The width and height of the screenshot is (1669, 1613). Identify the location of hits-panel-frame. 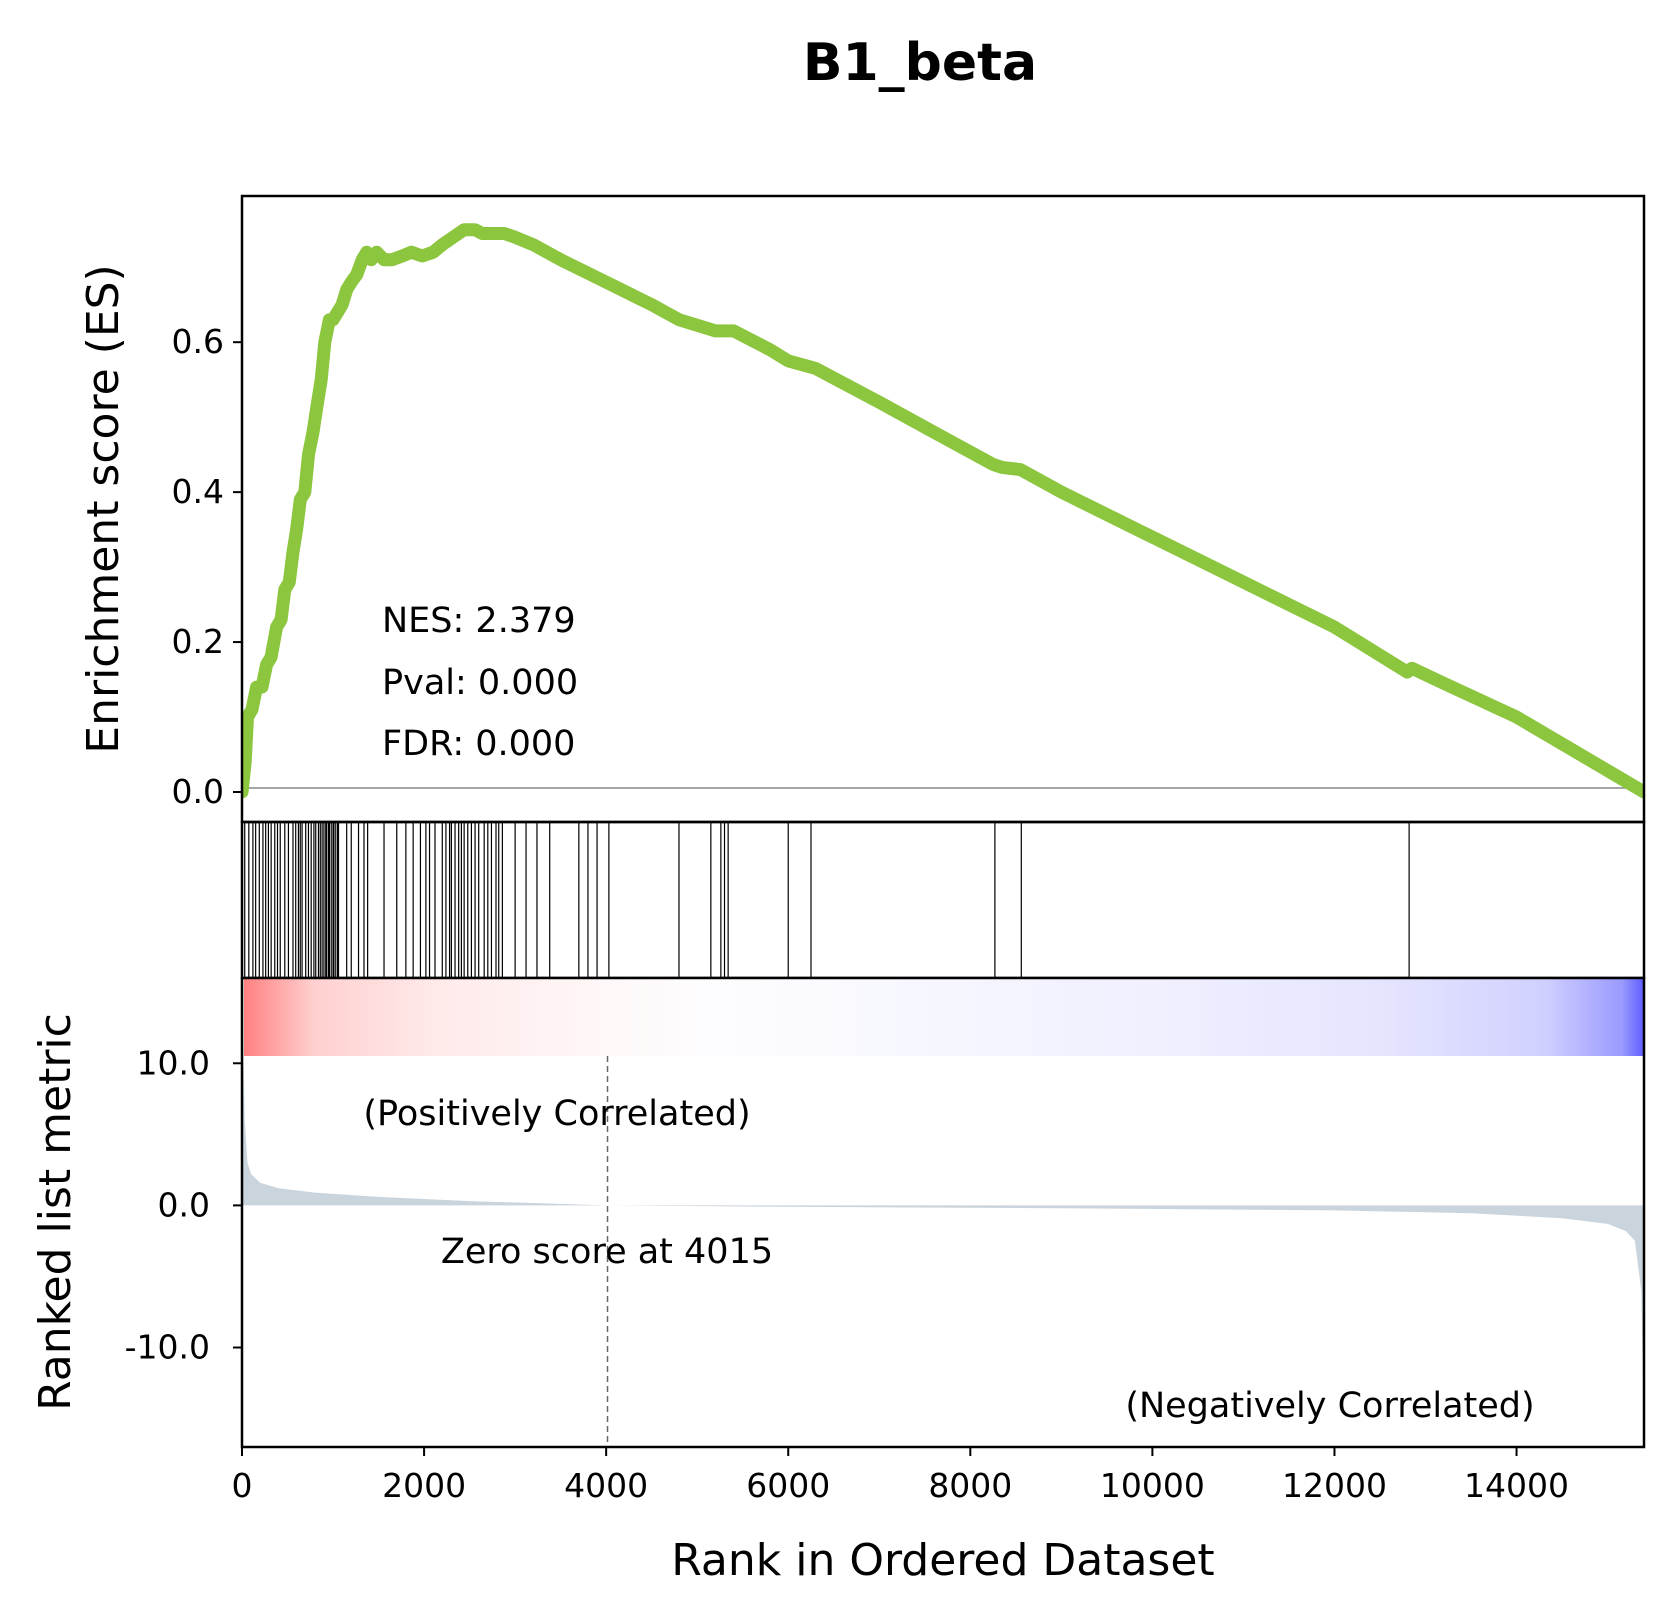
(943, 900).